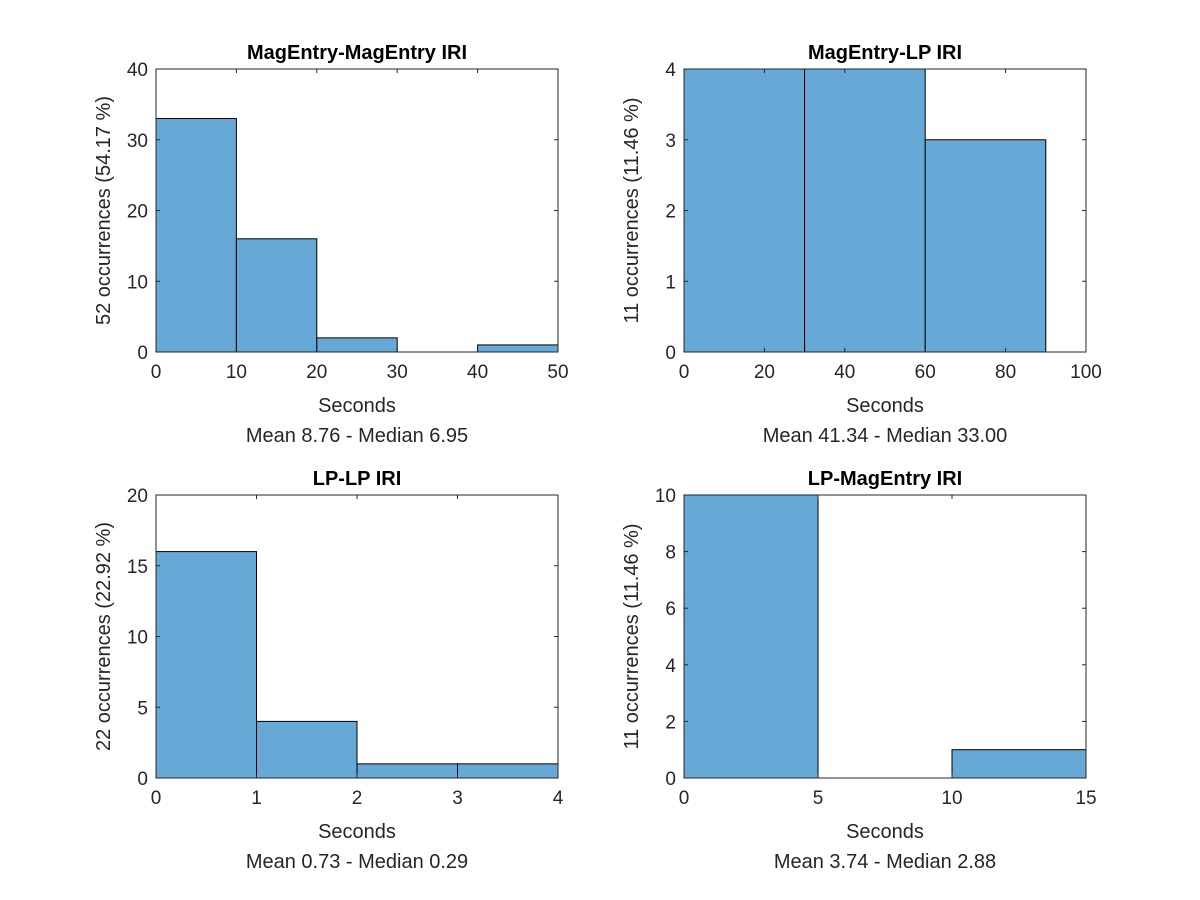  What do you see at coordinates (457, 798) in the screenshot?
I see `x-tick-label: 3` at bounding box center [457, 798].